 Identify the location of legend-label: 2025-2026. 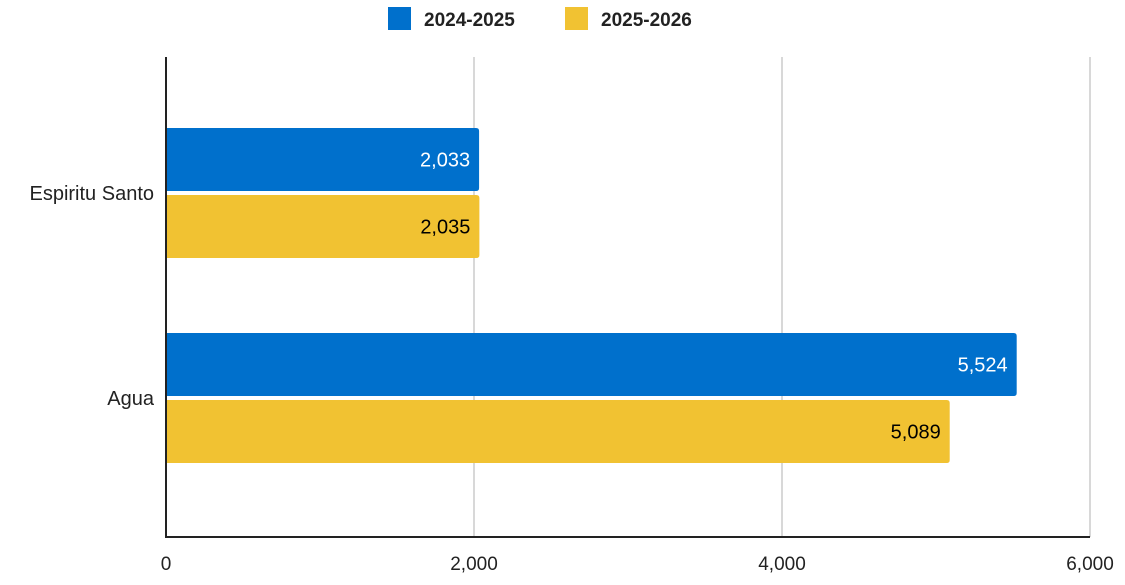
(646, 20).